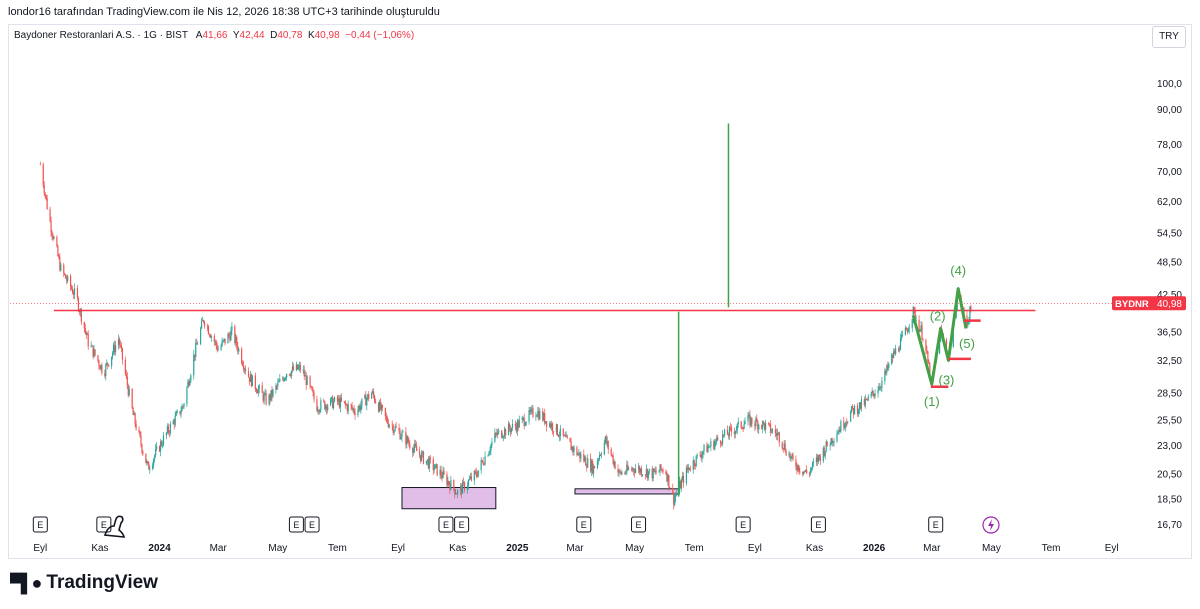 The height and width of the screenshot is (609, 1200). I want to click on tradingview-logo: ▀▌● TradingView, so click(84, 583).